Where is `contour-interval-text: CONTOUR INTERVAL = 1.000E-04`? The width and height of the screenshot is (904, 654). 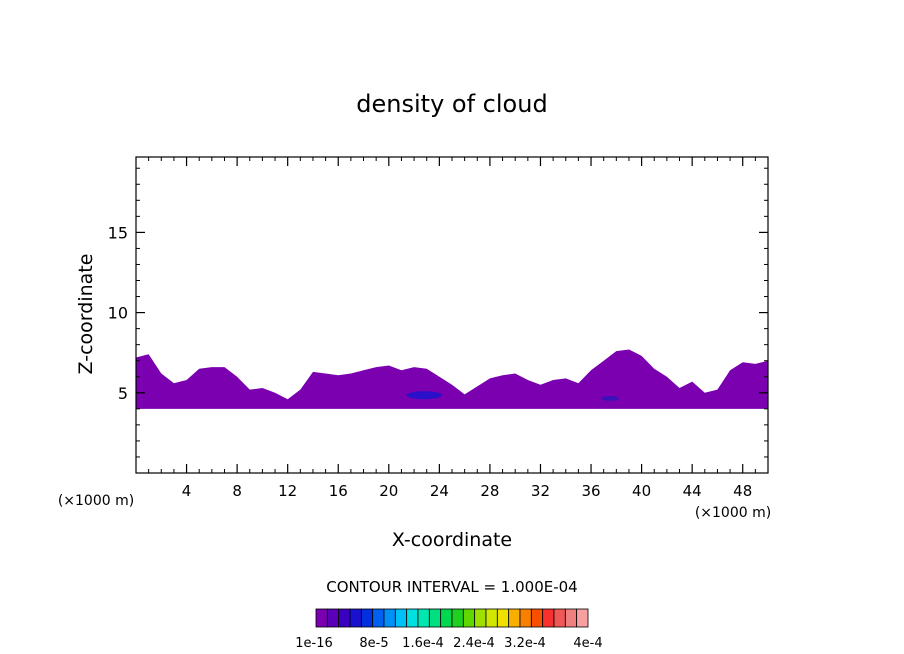
contour-interval-text: CONTOUR INTERVAL = 1.000E-04 is located at coordinates (451, 587).